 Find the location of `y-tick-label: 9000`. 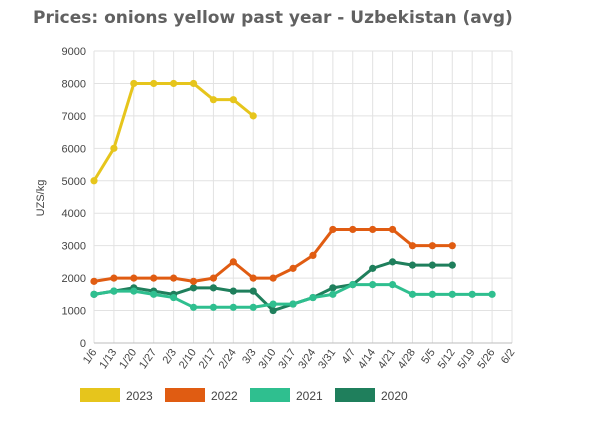

y-tick-label: 9000 is located at coordinates (74, 52).